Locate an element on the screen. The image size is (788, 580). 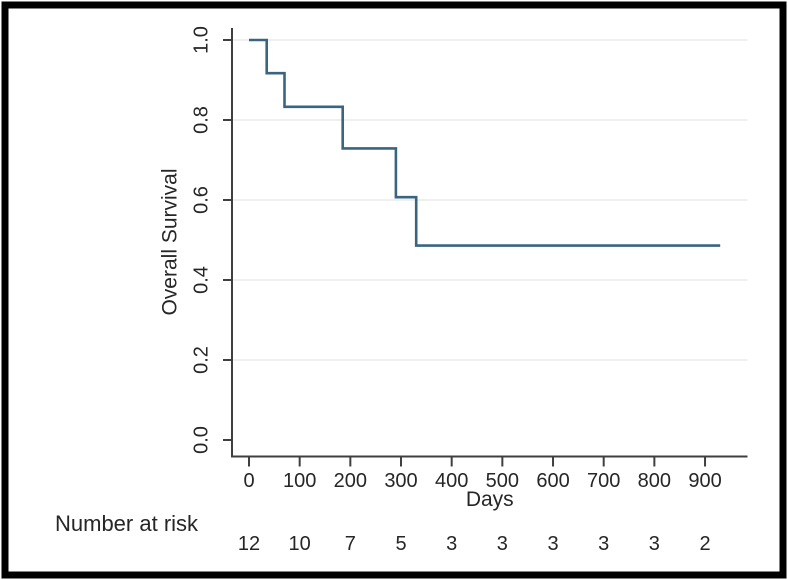
x-tick-label: 900 is located at coordinates (704, 481).